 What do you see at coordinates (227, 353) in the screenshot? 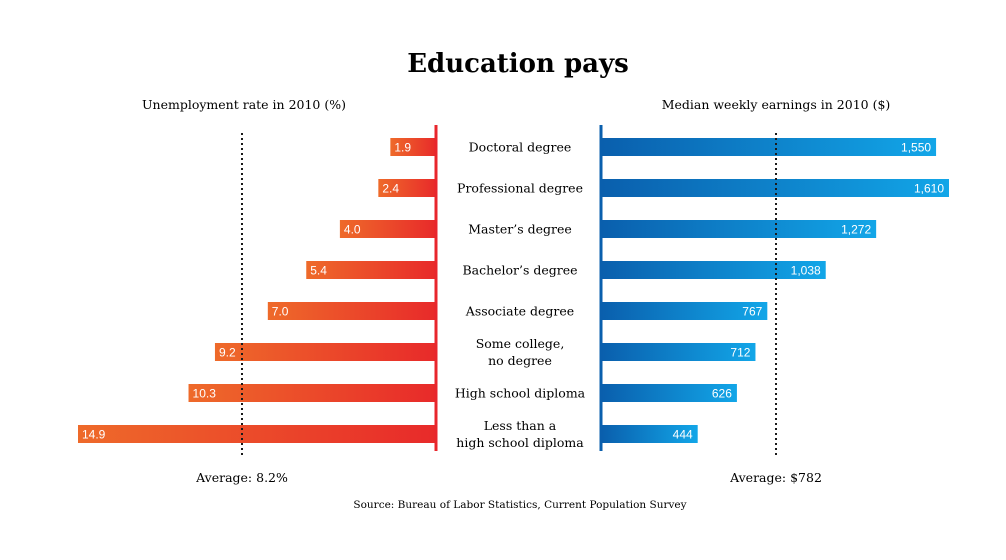
I see `left-bar-value-label: 9.2` at bounding box center [227, 353].